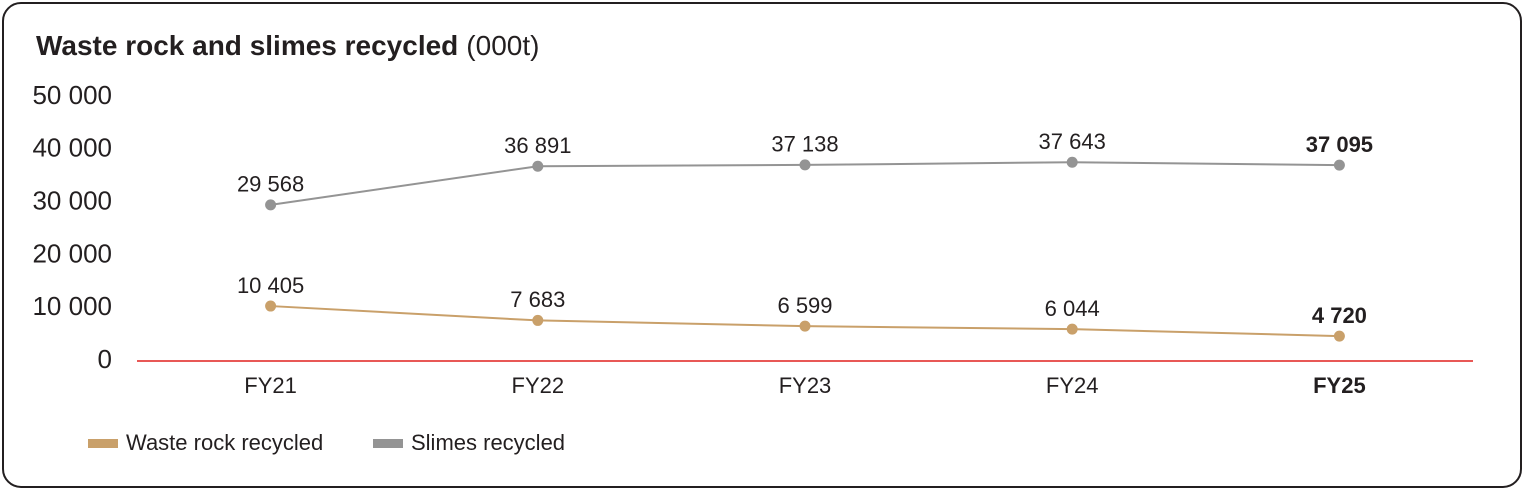 The height and width of the screenshot is (490, 1524). I want to click on value-label: 10 405, so click(270, 285).